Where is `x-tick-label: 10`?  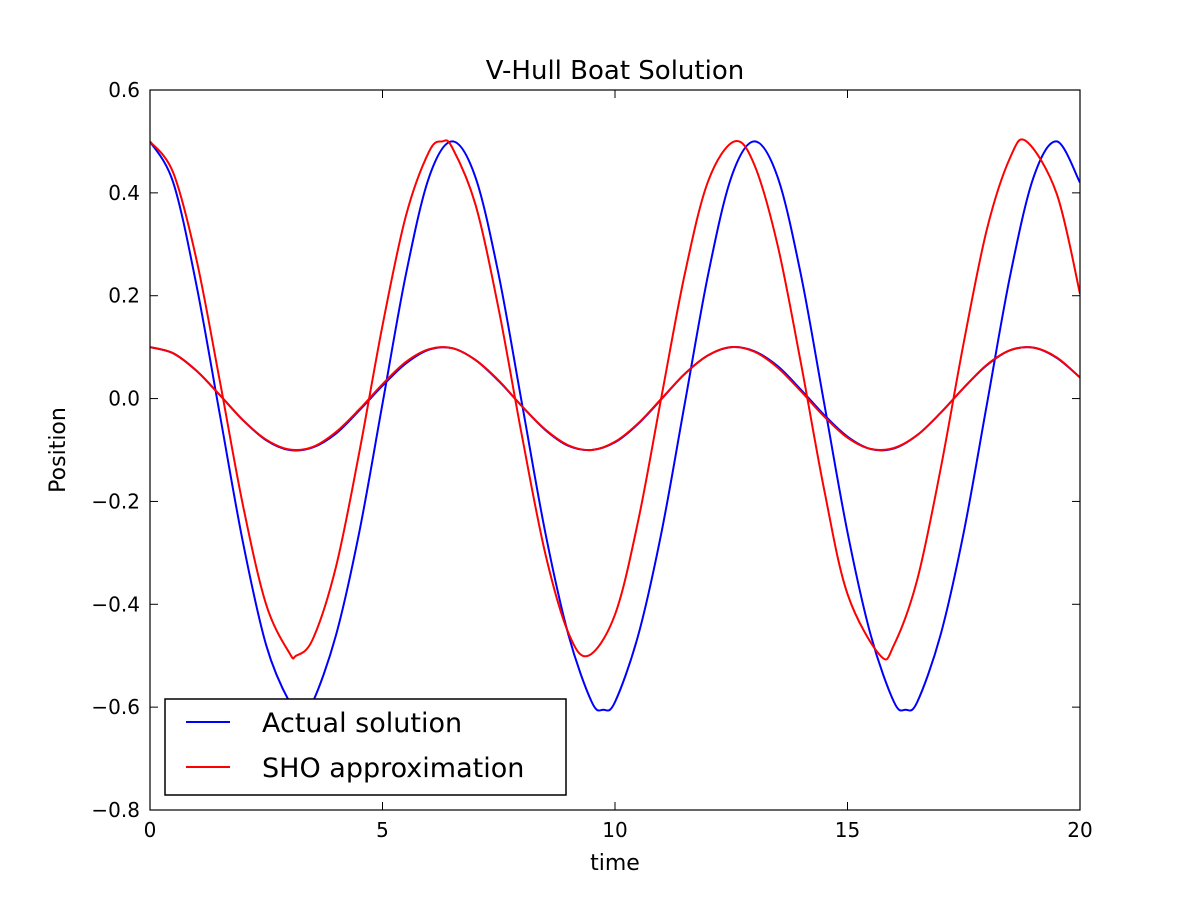
x-tick-label: 10 is located at coordinates (614, 830).